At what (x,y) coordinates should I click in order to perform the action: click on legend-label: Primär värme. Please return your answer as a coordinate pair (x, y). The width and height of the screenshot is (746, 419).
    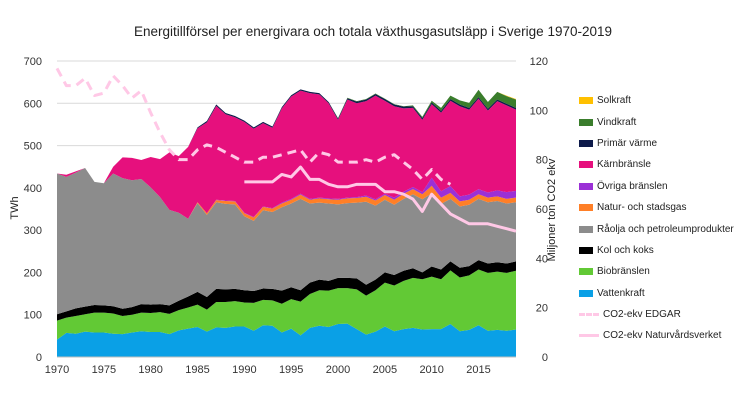
    Looking at the image, I should click on (627, 143).